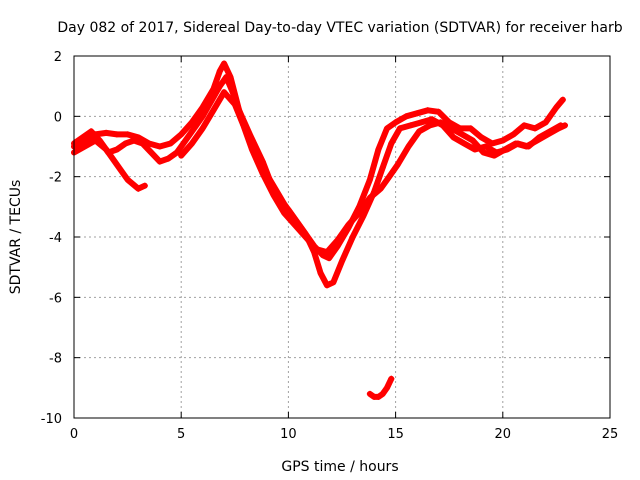 The width and height of the screenshot is (640, 480). Describe the element at coordinates (288, 434) in the screenshot. I see `x-tick-label: 10` at that location.